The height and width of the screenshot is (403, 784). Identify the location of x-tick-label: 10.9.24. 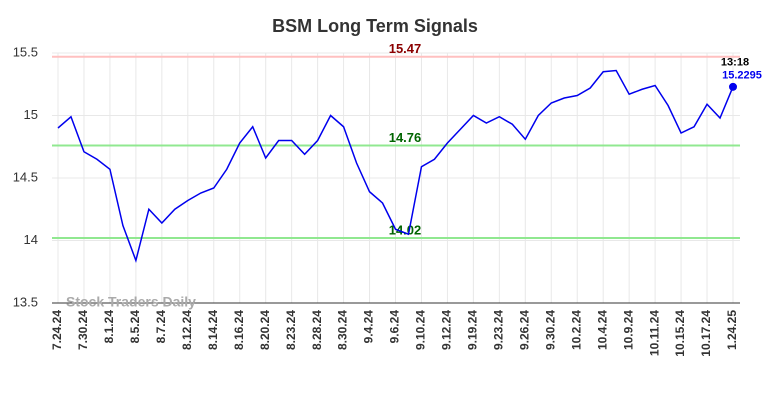
(628, 330).